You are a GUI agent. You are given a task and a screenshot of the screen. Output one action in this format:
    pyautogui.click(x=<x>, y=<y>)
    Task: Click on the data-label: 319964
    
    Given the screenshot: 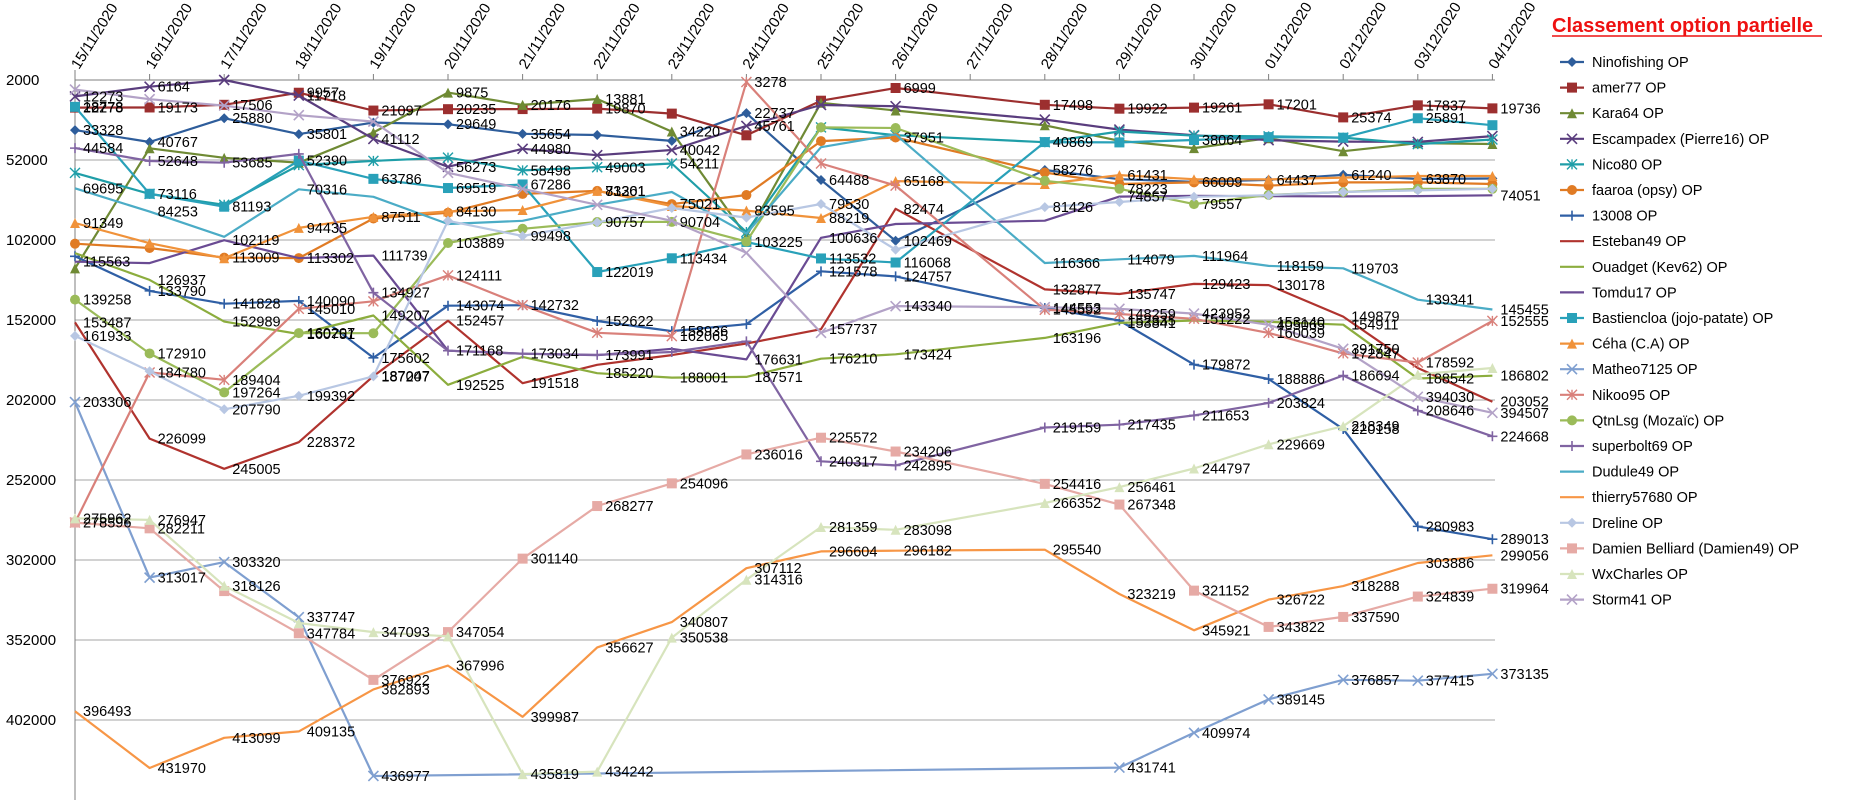 What is the action you would take?
    pyautogui.click(x=1524, y=590)
    